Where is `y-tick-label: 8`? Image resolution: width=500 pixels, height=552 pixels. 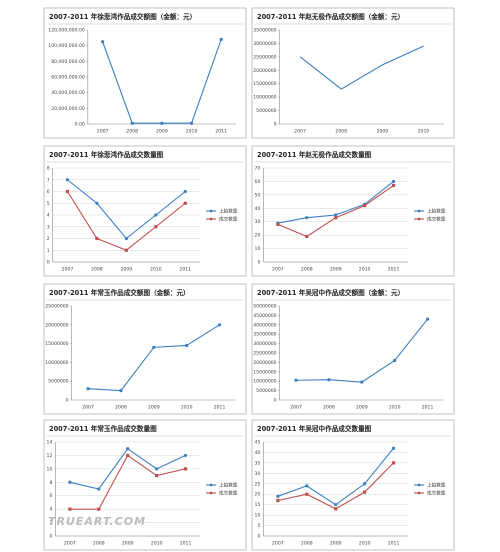 y-tick-label: 8 is located at coordinates (48, 169).